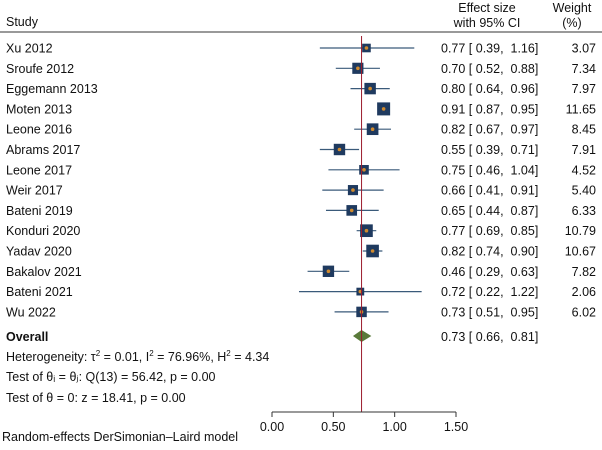  I want to click on header-effect-line2: with 95% CI, so click(487, 23).